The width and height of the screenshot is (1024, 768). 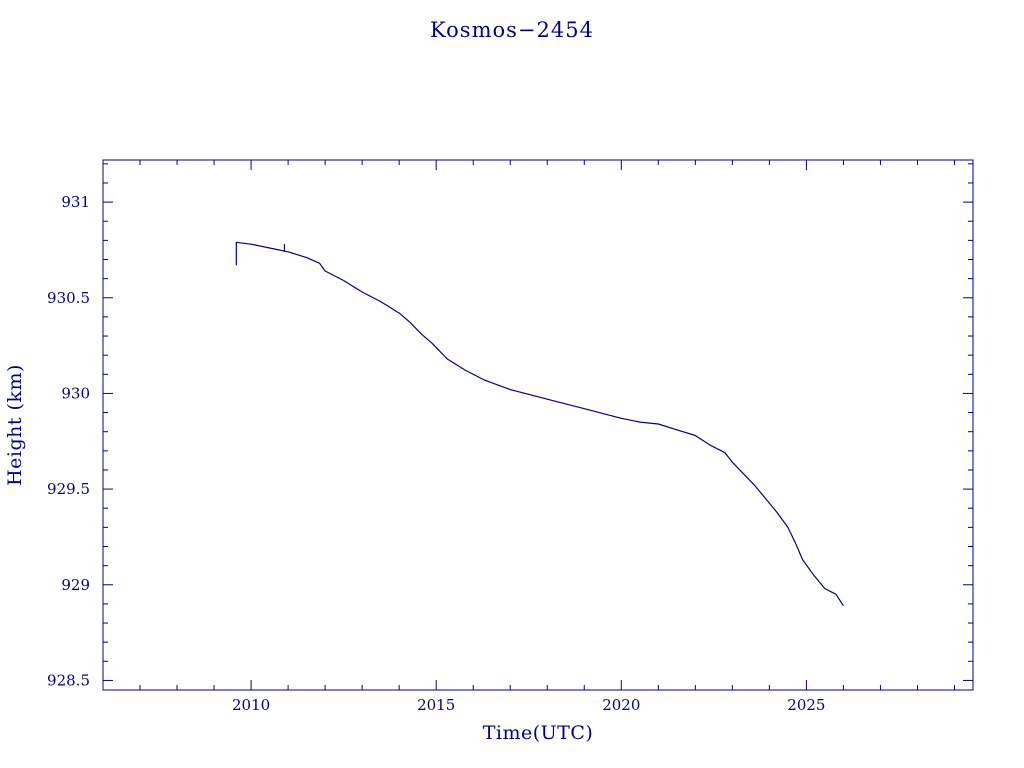 What do you see at coordinates (512, 30) in the screenshot?
I see `chart-title: Kosmos−2454` at bounding box center [512, 30].